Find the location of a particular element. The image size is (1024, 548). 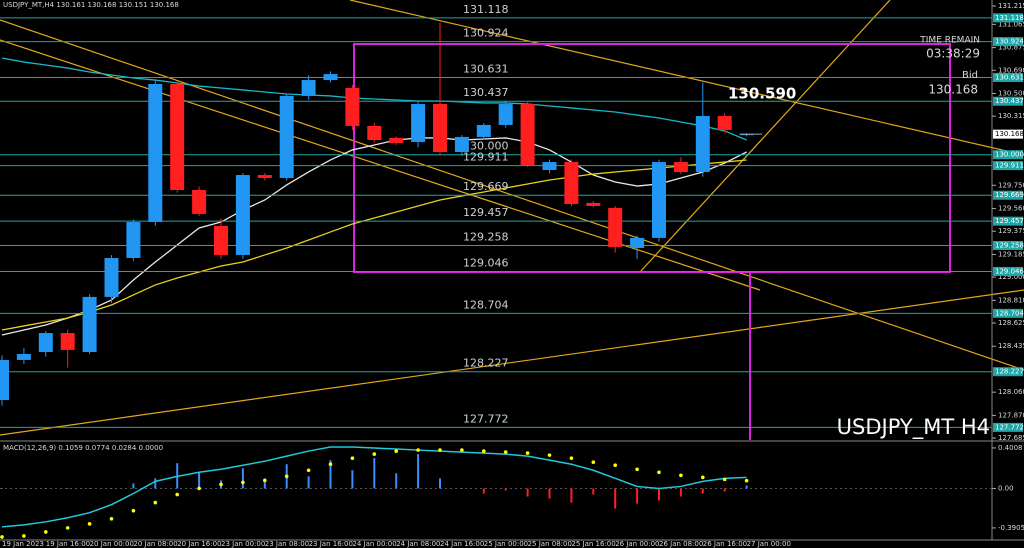

y-tick-label: 130.875 is located at coordinates (1011, 48).